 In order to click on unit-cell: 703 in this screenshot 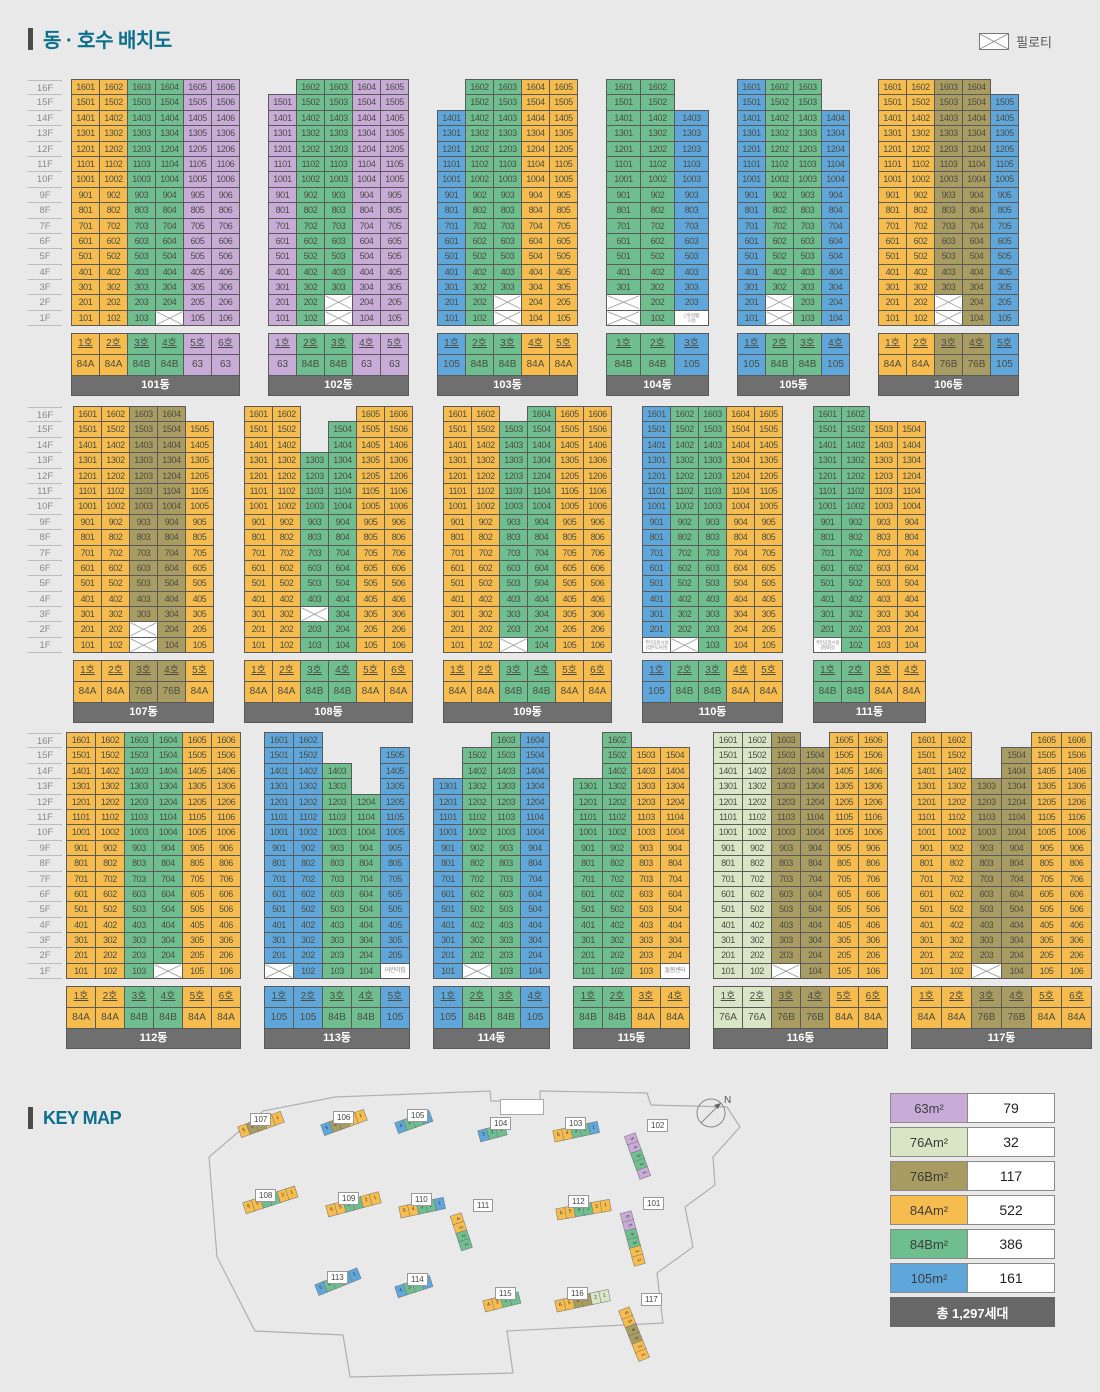, I will do `click(507, 225)`.